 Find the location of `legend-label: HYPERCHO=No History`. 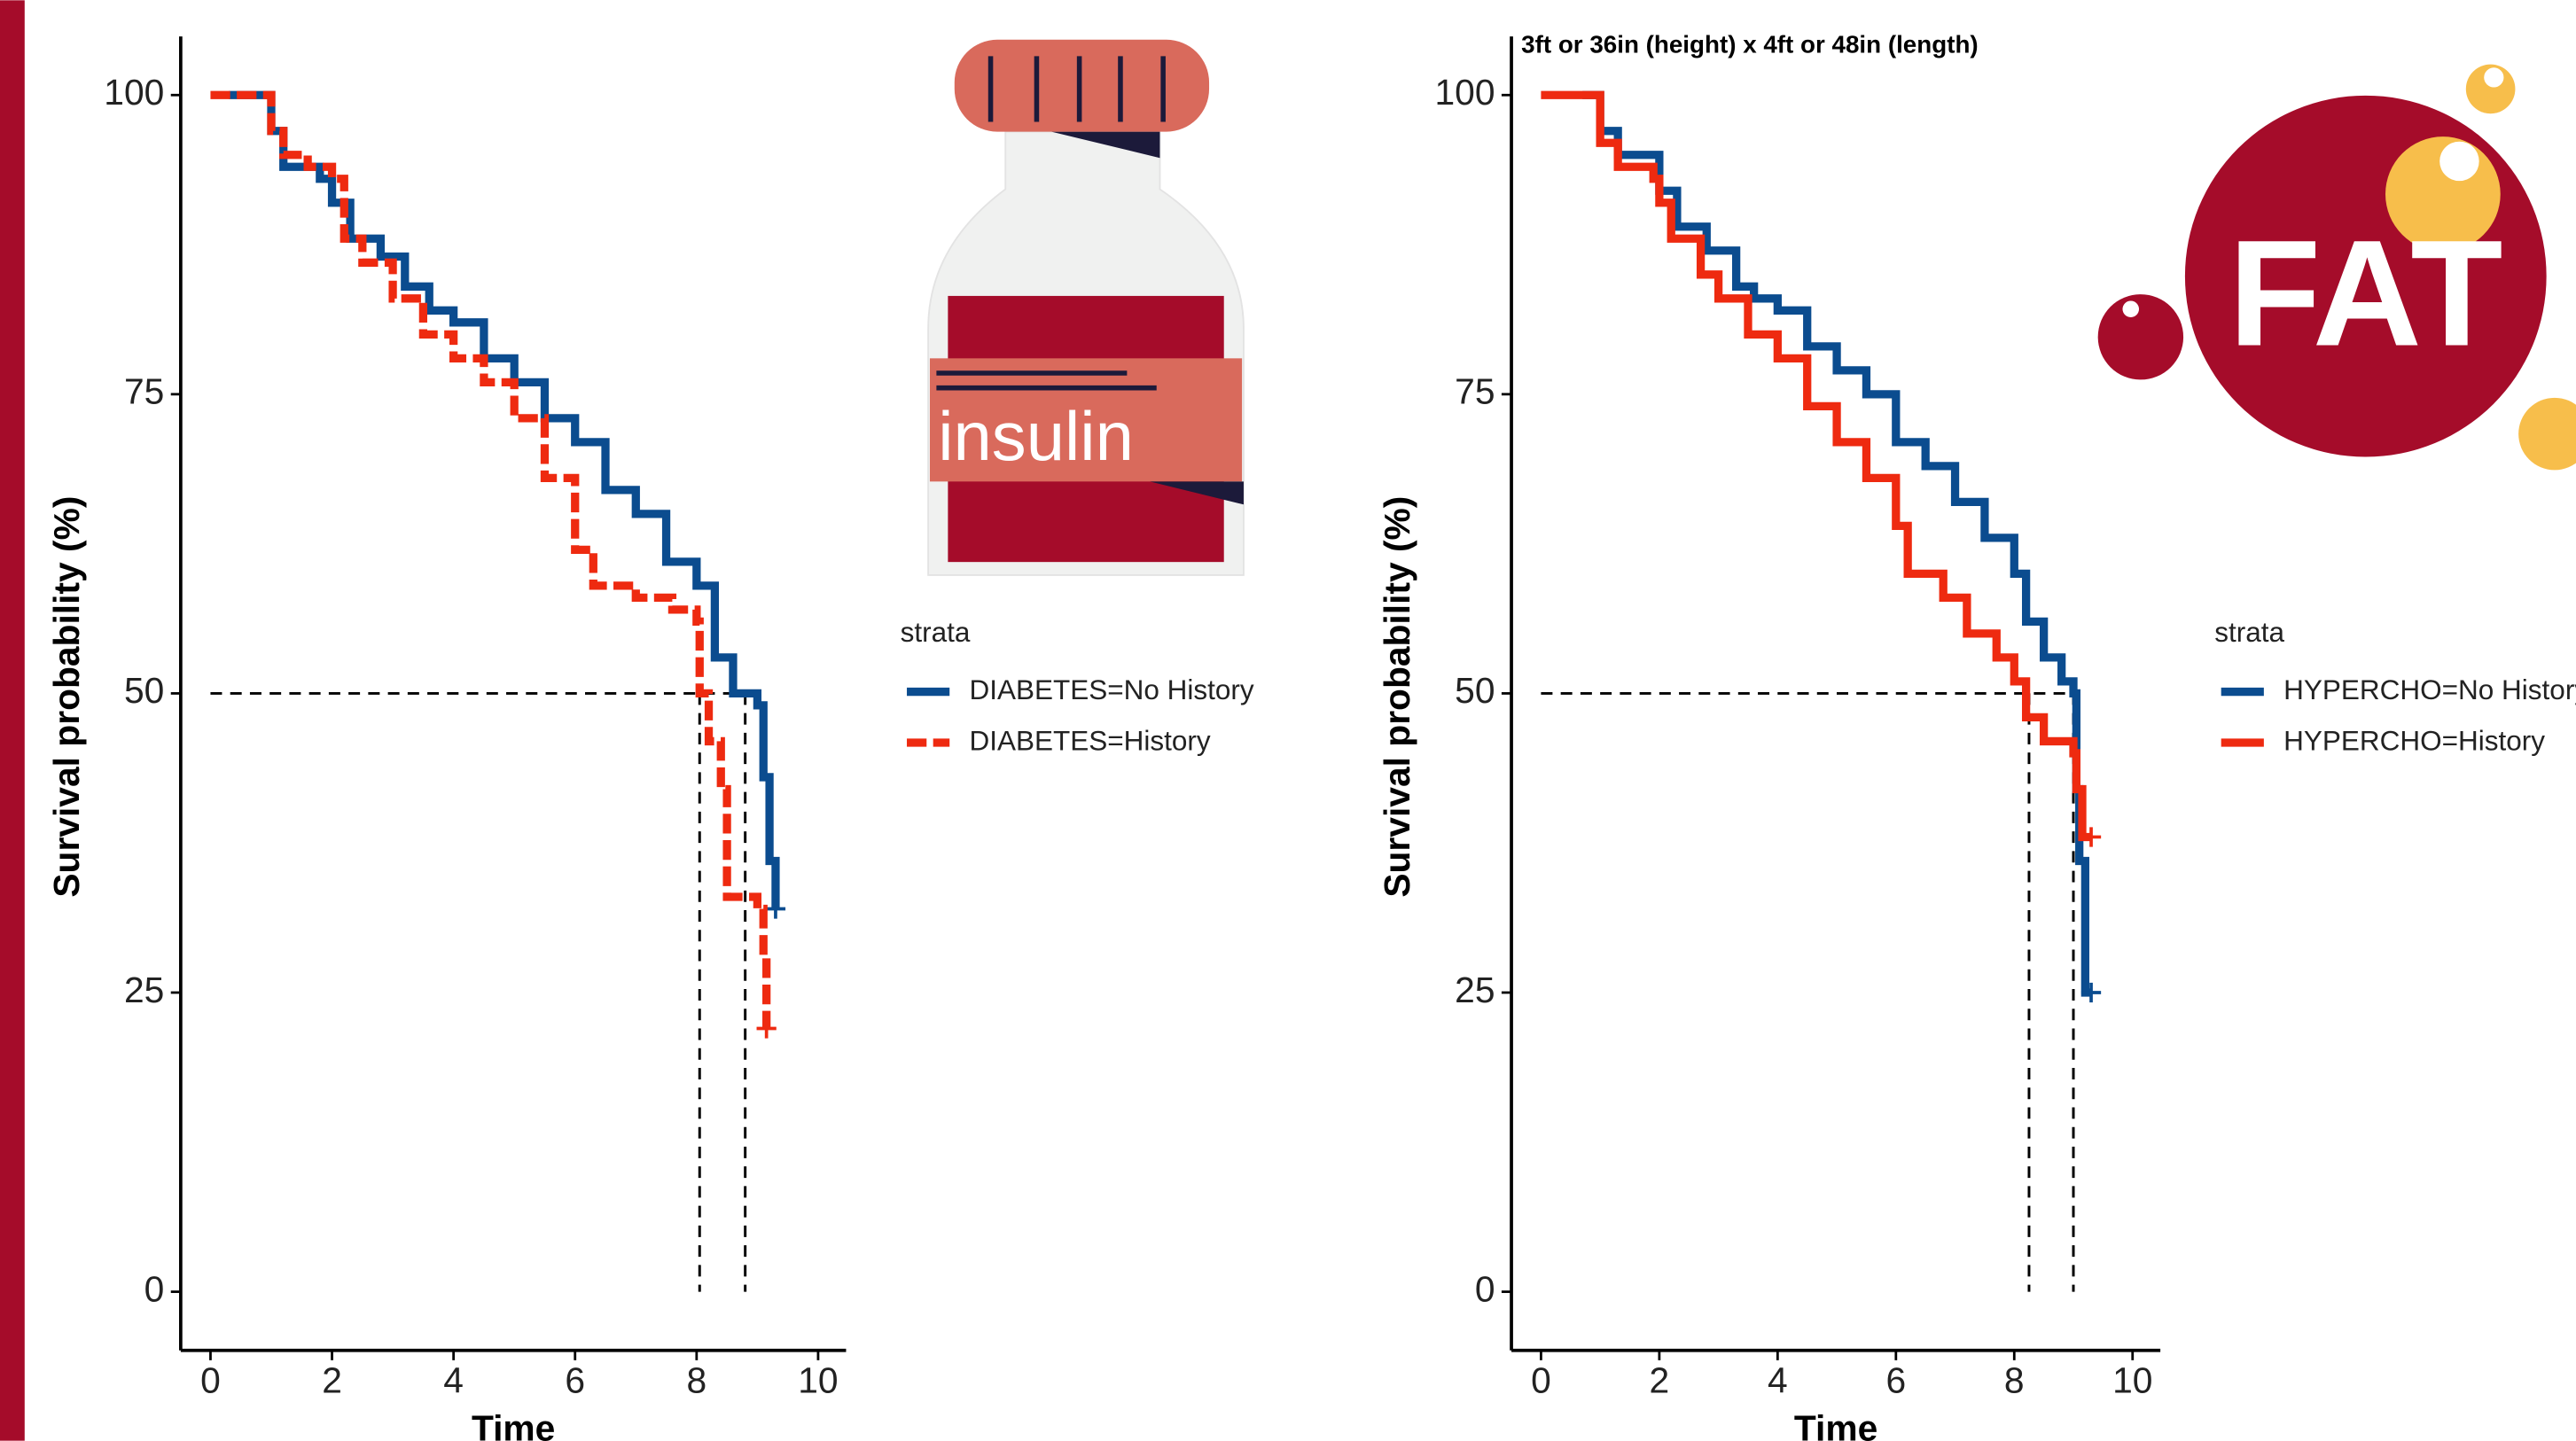

legend-label: HYPERCHO=No History is located at coordinates (2429, 690).